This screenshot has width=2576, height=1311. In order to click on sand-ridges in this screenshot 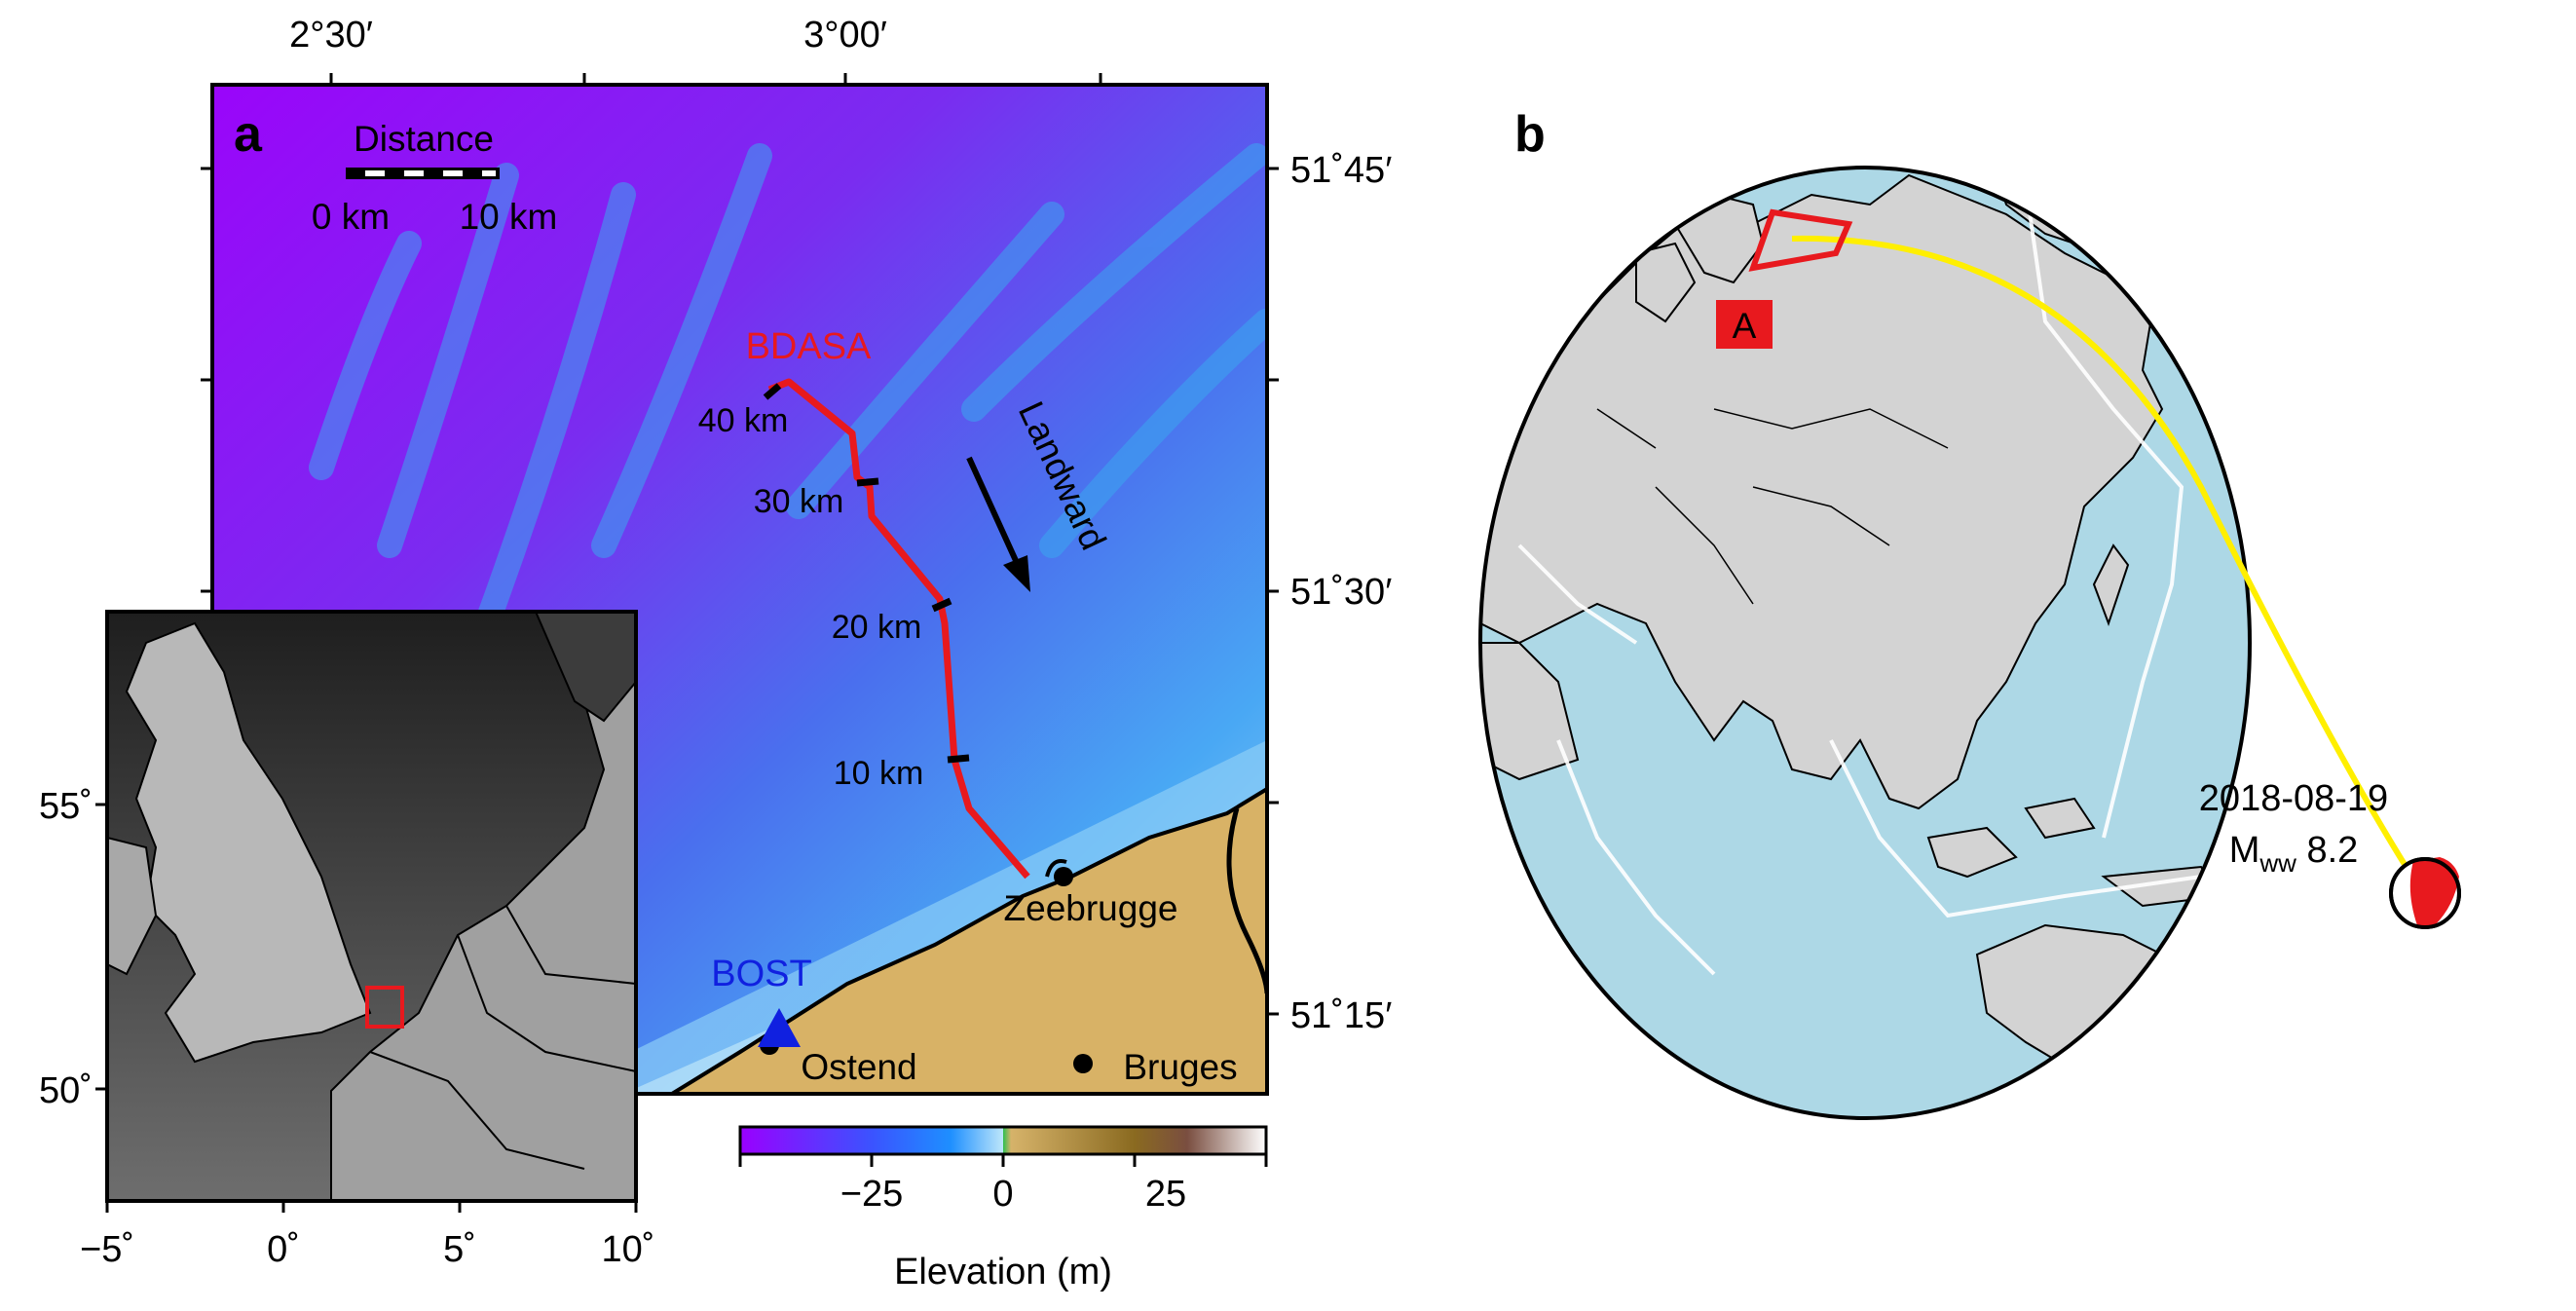, I will do `click(788, 389)`.